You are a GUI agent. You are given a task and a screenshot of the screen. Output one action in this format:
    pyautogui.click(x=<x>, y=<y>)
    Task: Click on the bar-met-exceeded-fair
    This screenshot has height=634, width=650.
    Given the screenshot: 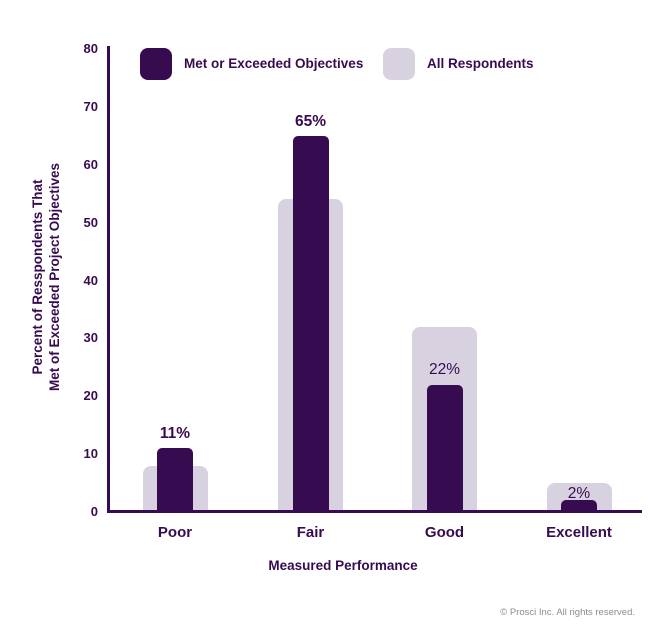 What is the action you would take?
    pyautogui.click(x=310, y=324)
    